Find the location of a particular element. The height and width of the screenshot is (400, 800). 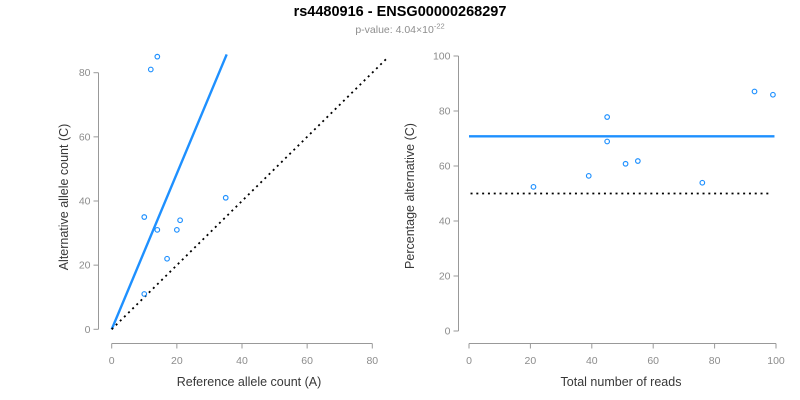

figure-title: rs4480916 - ENSG00000268297 is located at coordinates (400, 12).